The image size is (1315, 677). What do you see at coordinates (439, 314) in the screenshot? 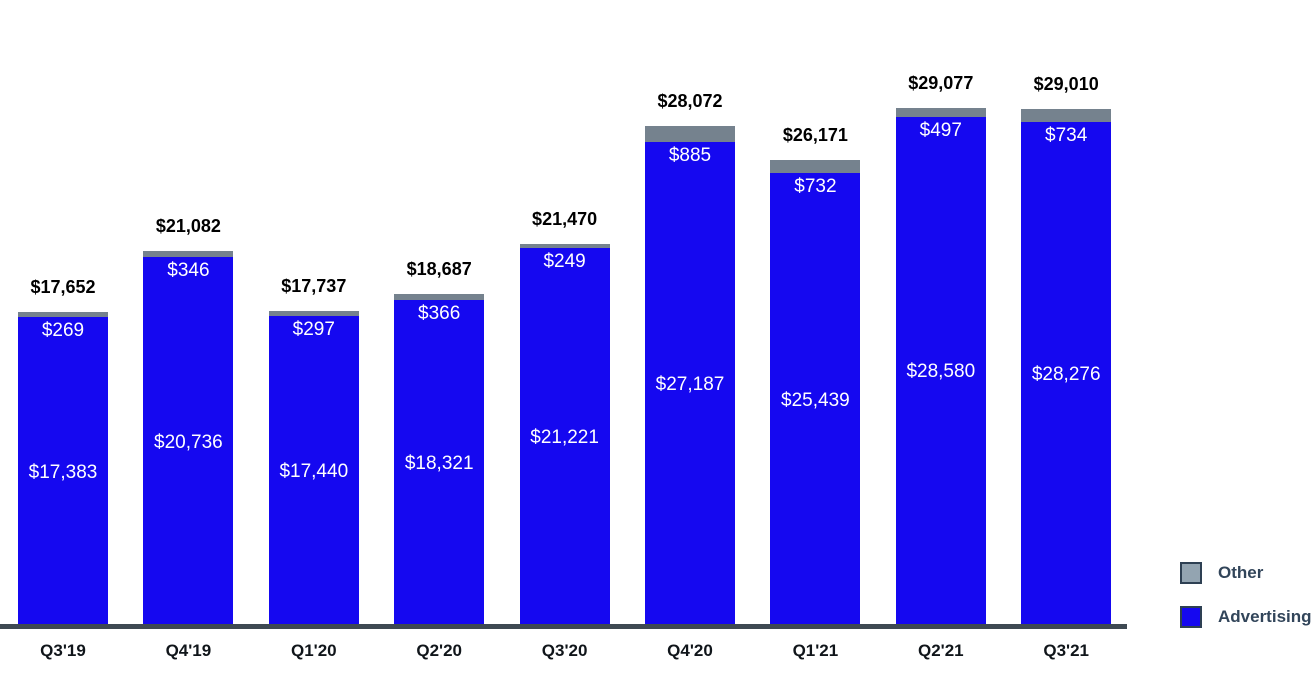
I see `other-value-label: $366` at bounding box center [439, 314].